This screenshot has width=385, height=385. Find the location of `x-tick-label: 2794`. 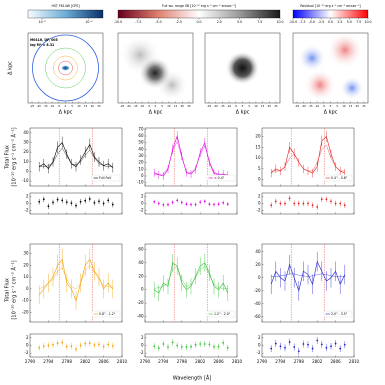

x-tick-label: 2794 is located at coordinates (280, 361).